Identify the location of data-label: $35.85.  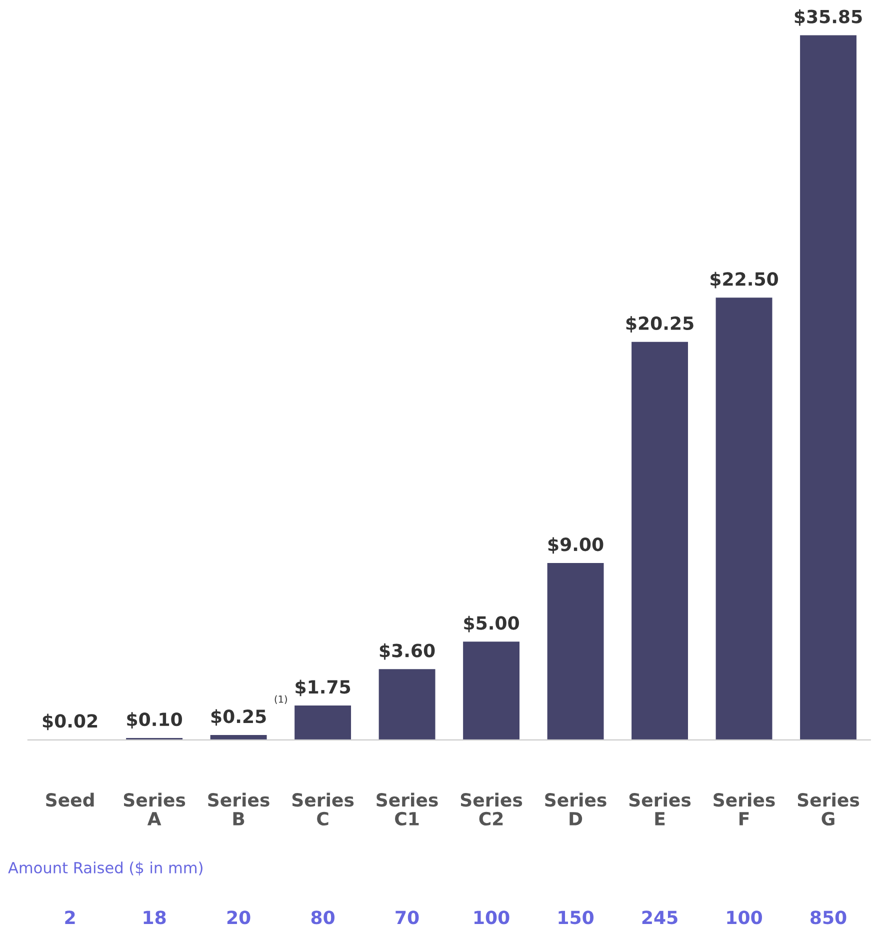
(828, 17).